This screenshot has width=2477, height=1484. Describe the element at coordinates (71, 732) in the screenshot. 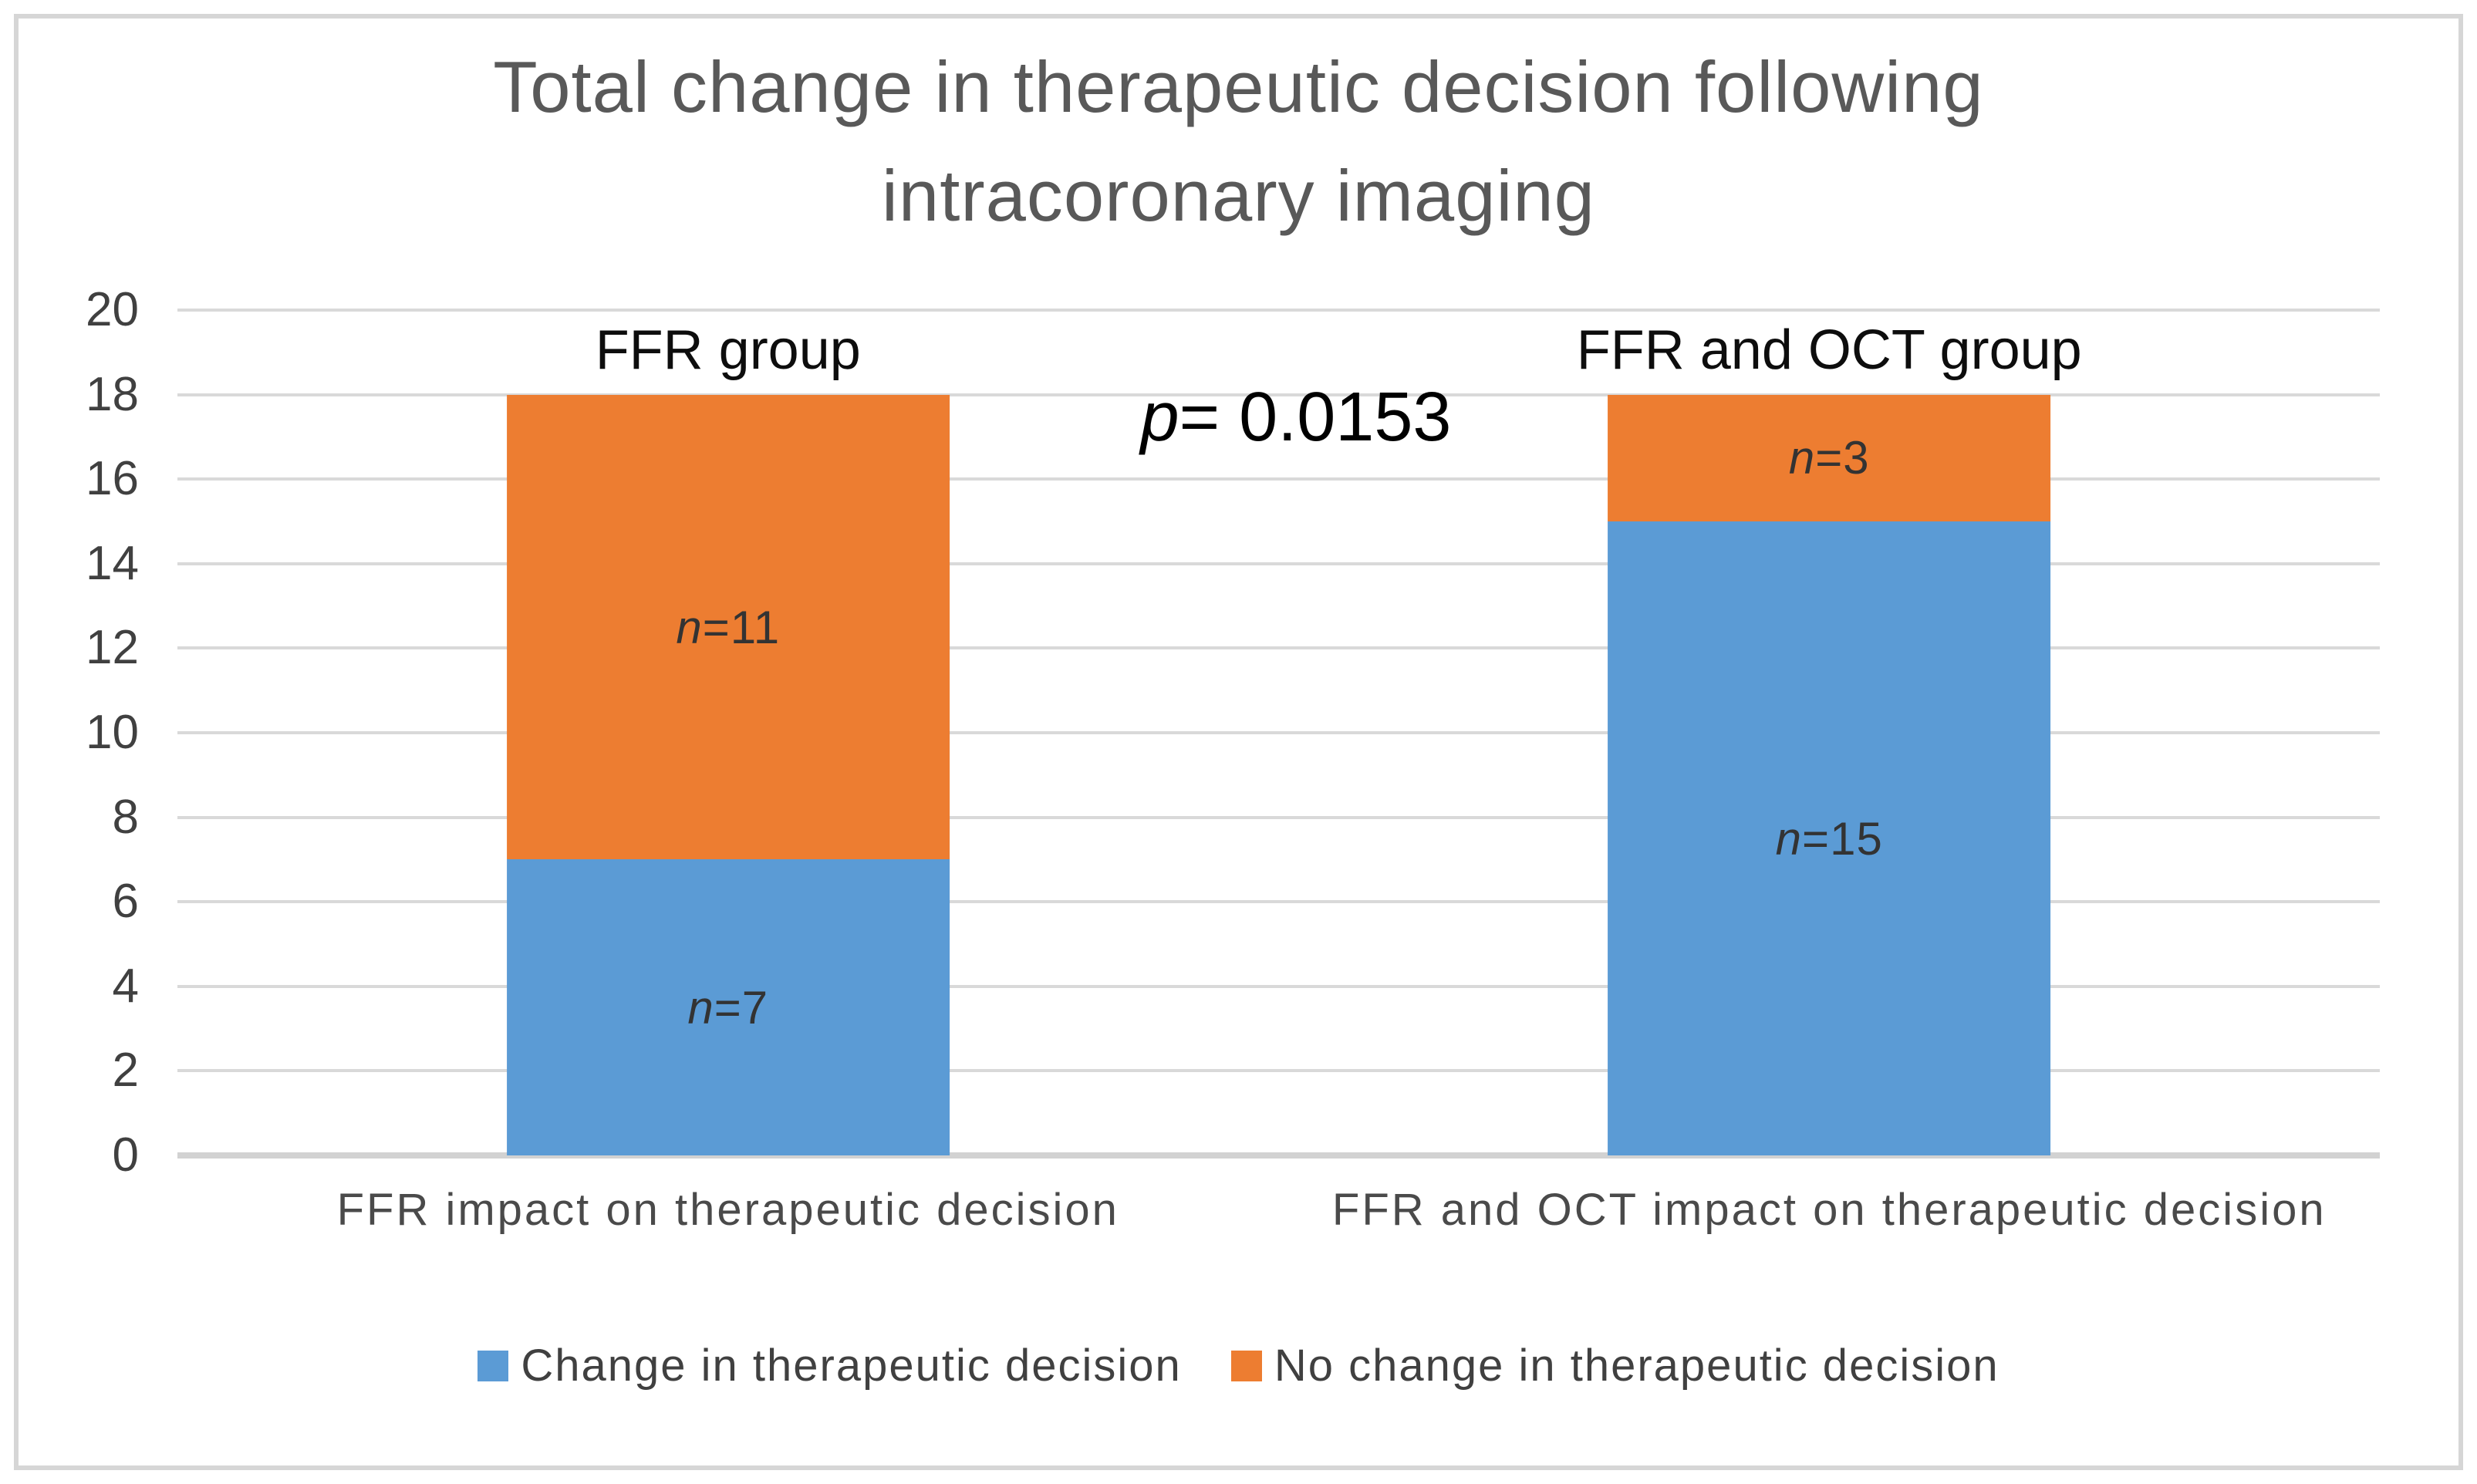

I see `y-axis: 0 2 4 6 8 10 12 14 16 18 20` at that location.